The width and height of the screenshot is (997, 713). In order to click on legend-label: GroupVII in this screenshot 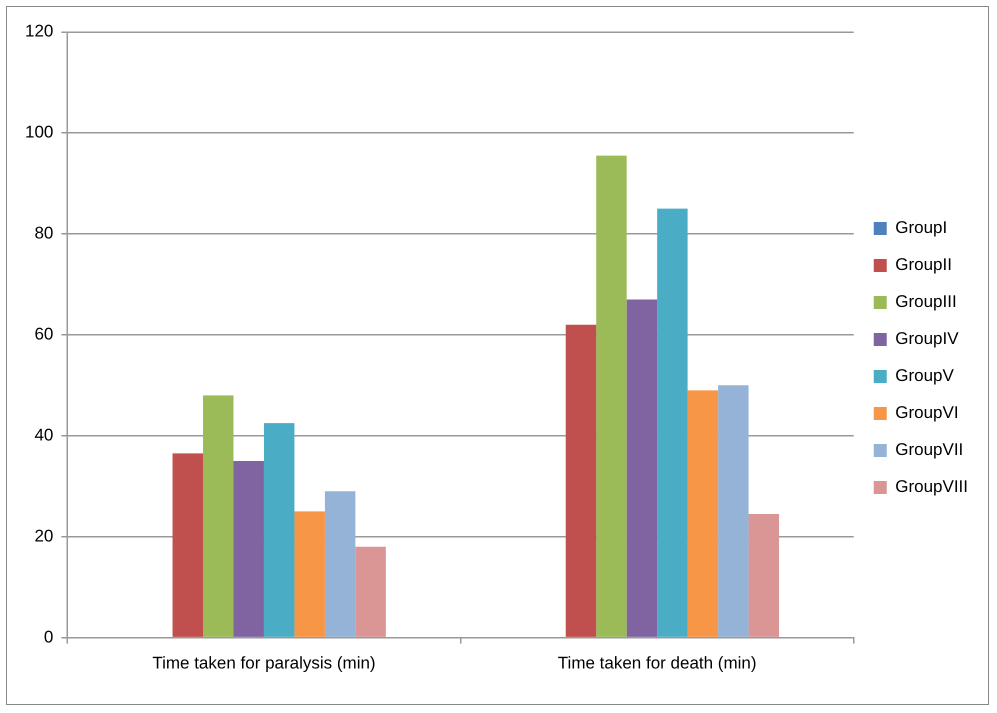, I will do `click(929, 450)`.